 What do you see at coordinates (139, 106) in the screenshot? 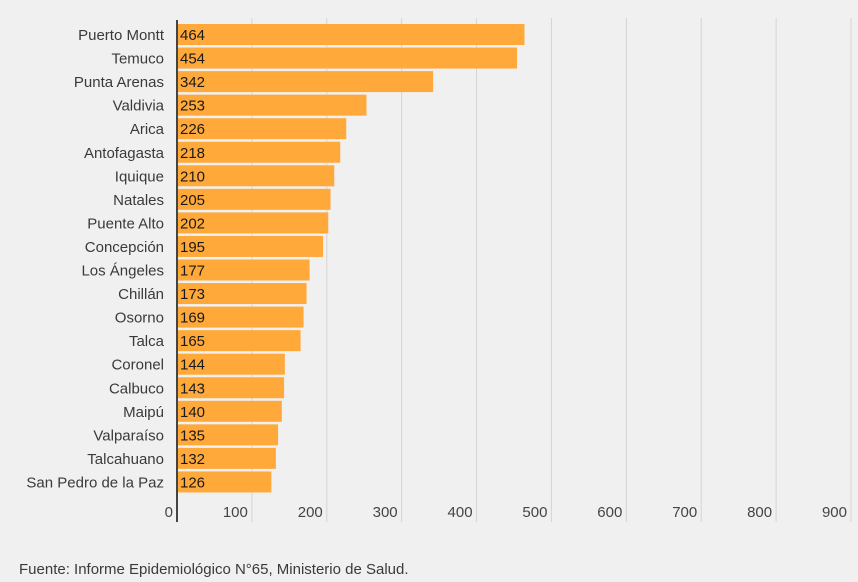
I see `category-label: Valdivia` at bounding box center [139, 106].